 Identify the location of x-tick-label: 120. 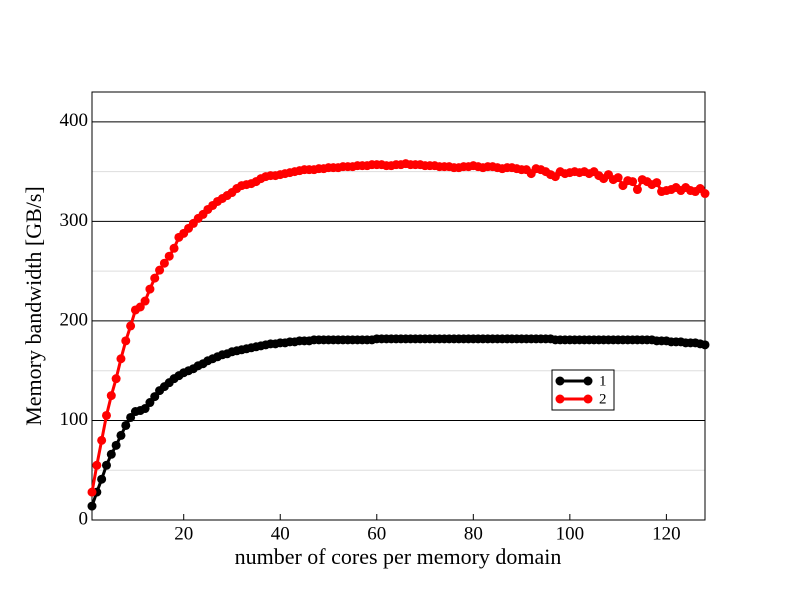
(666, 533).